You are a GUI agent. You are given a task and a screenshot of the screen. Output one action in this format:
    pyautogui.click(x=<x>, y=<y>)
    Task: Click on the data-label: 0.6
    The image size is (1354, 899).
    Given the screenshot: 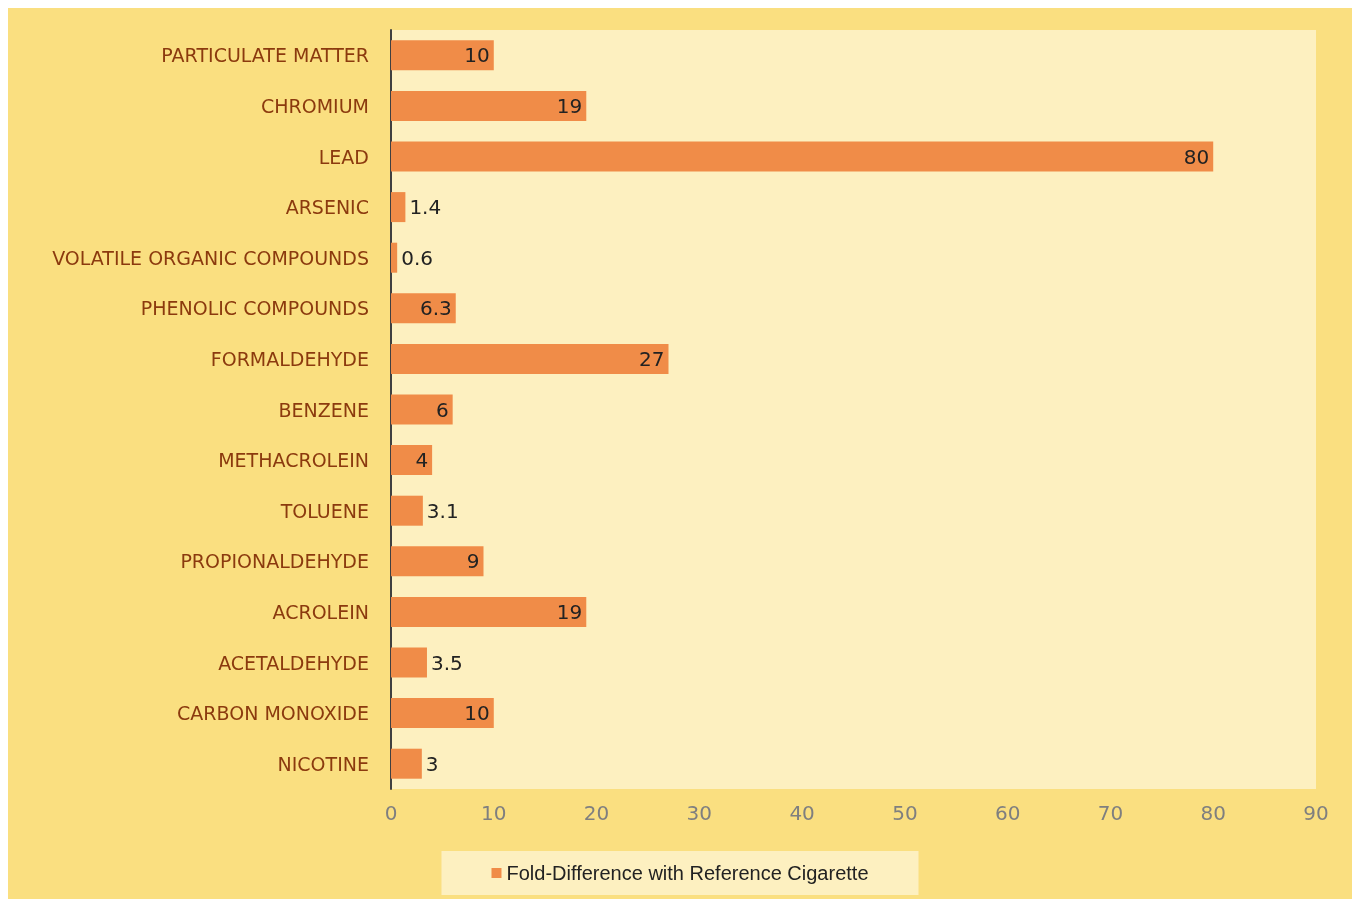 What is the action you would take?
    pyautogui.click(x=417, y=257)
    